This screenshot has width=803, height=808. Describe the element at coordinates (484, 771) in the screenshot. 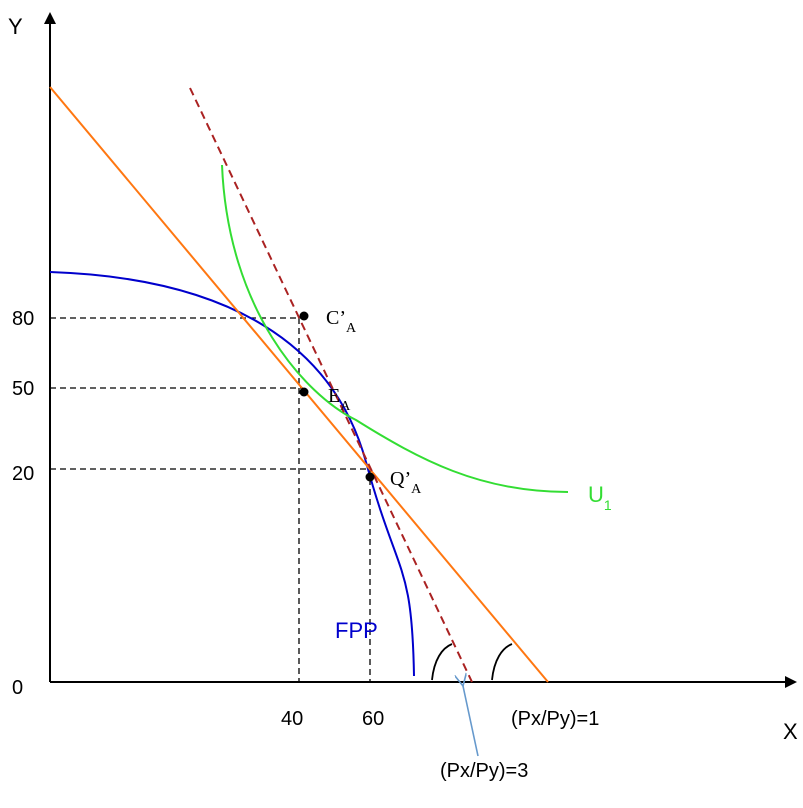

I see `price-label-new: (Px/Py)=3` at that location.